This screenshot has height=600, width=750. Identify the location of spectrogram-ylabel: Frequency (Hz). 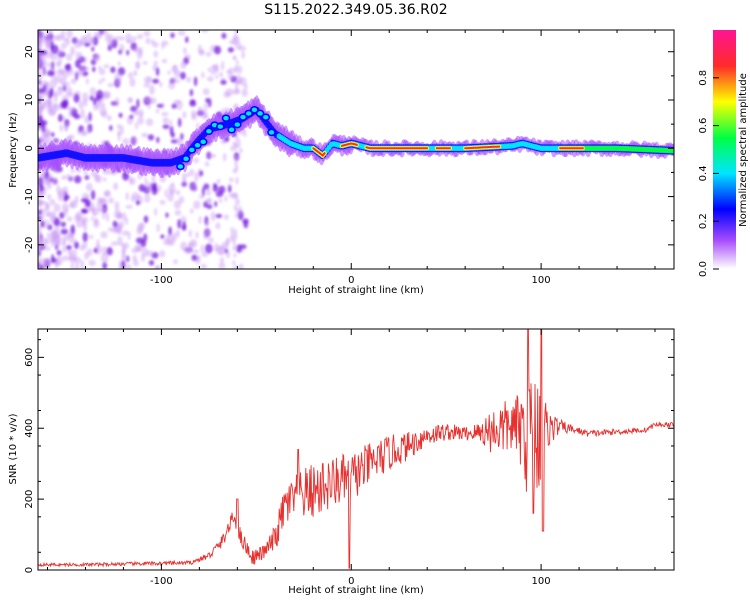
(13, 150).